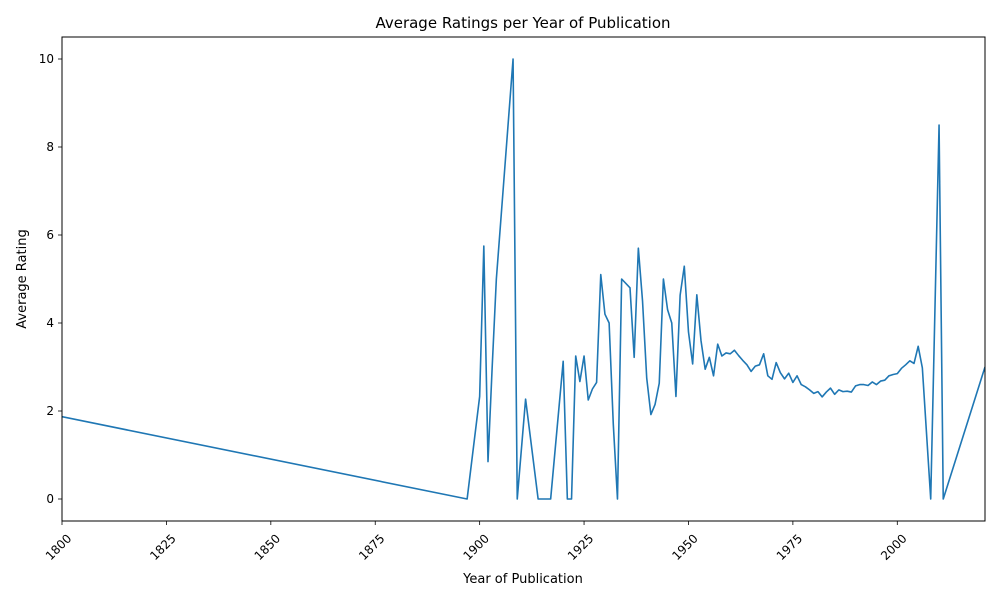 This screenshot has width=1000, height=600. What do you see at coordinates (50, 279) in the screenshot?
I see `y-axis: 0 2 4 6 8 10` at bounding box center [50, 279].